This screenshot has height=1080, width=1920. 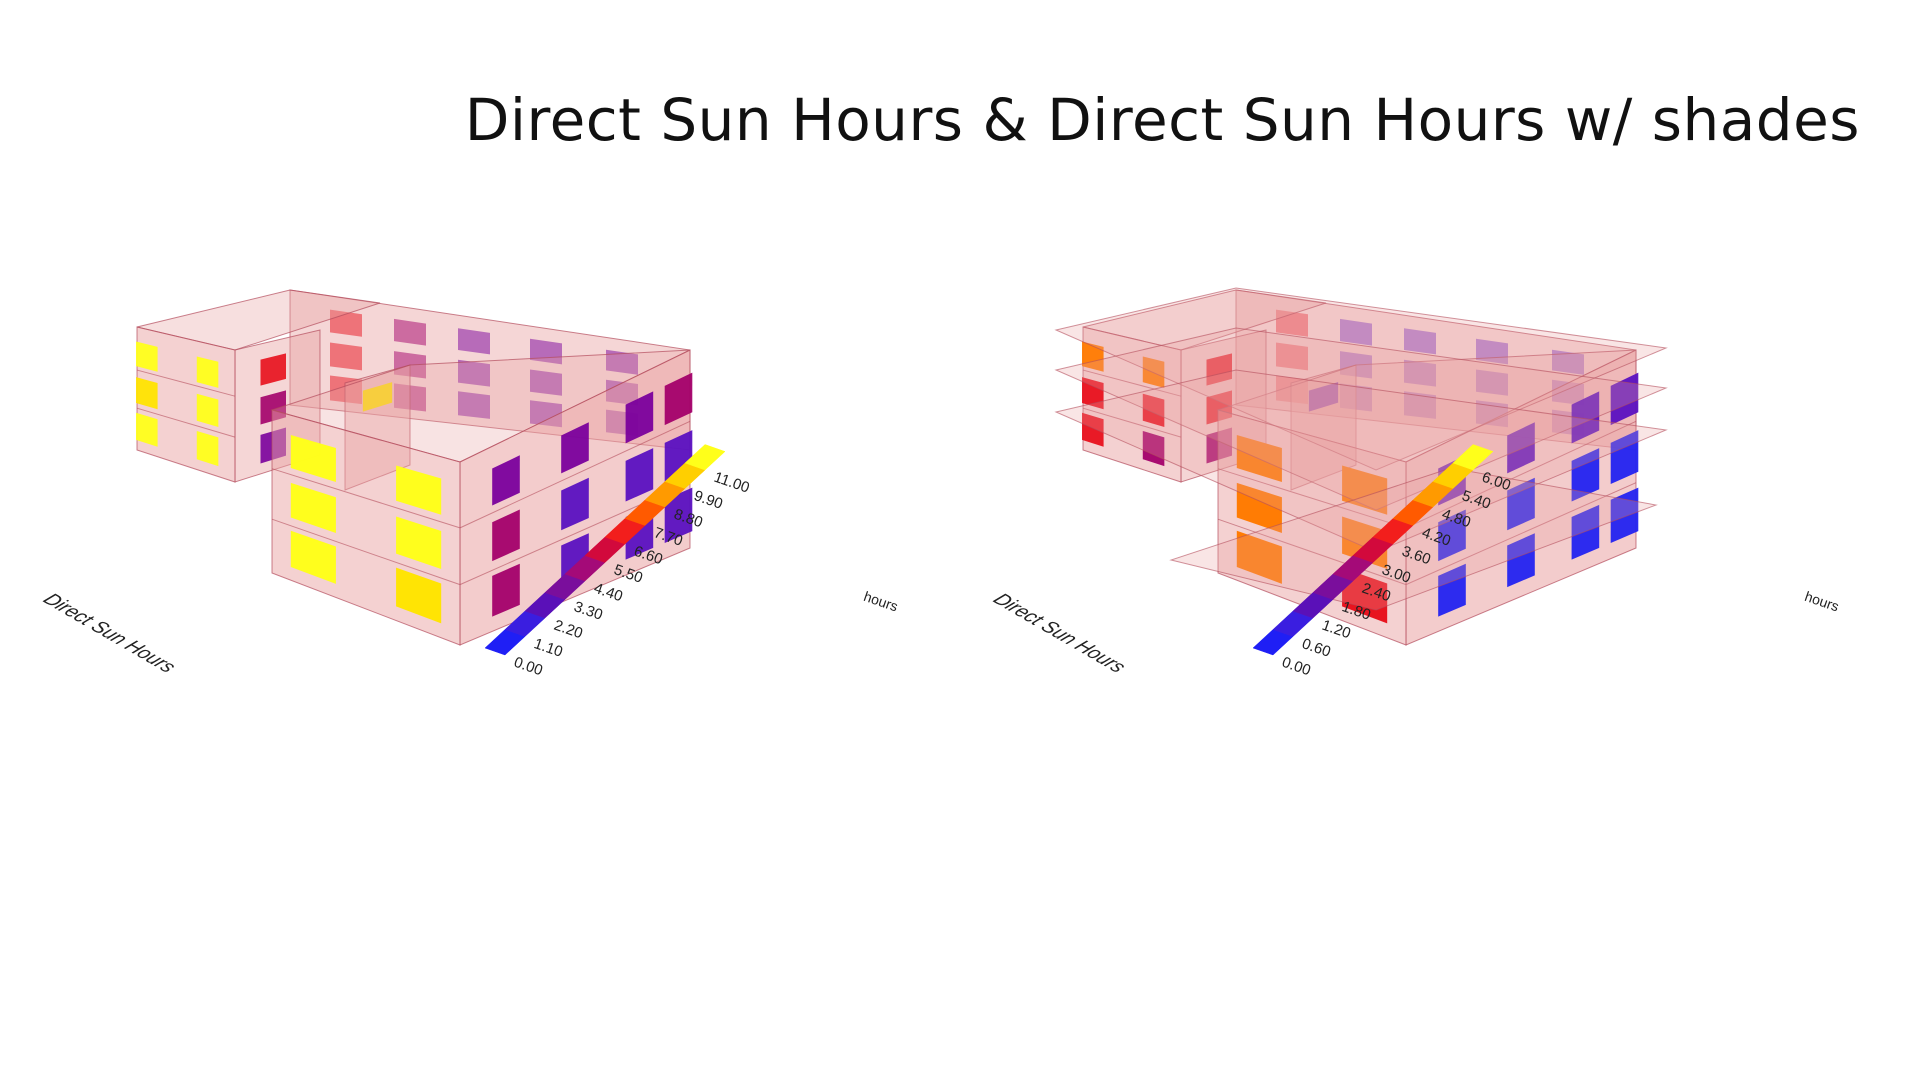 What do you see at coordinates (548, 648) in the screenshot?
I see `legend-tick-label: 1.10` at bounding box center [548, 648].